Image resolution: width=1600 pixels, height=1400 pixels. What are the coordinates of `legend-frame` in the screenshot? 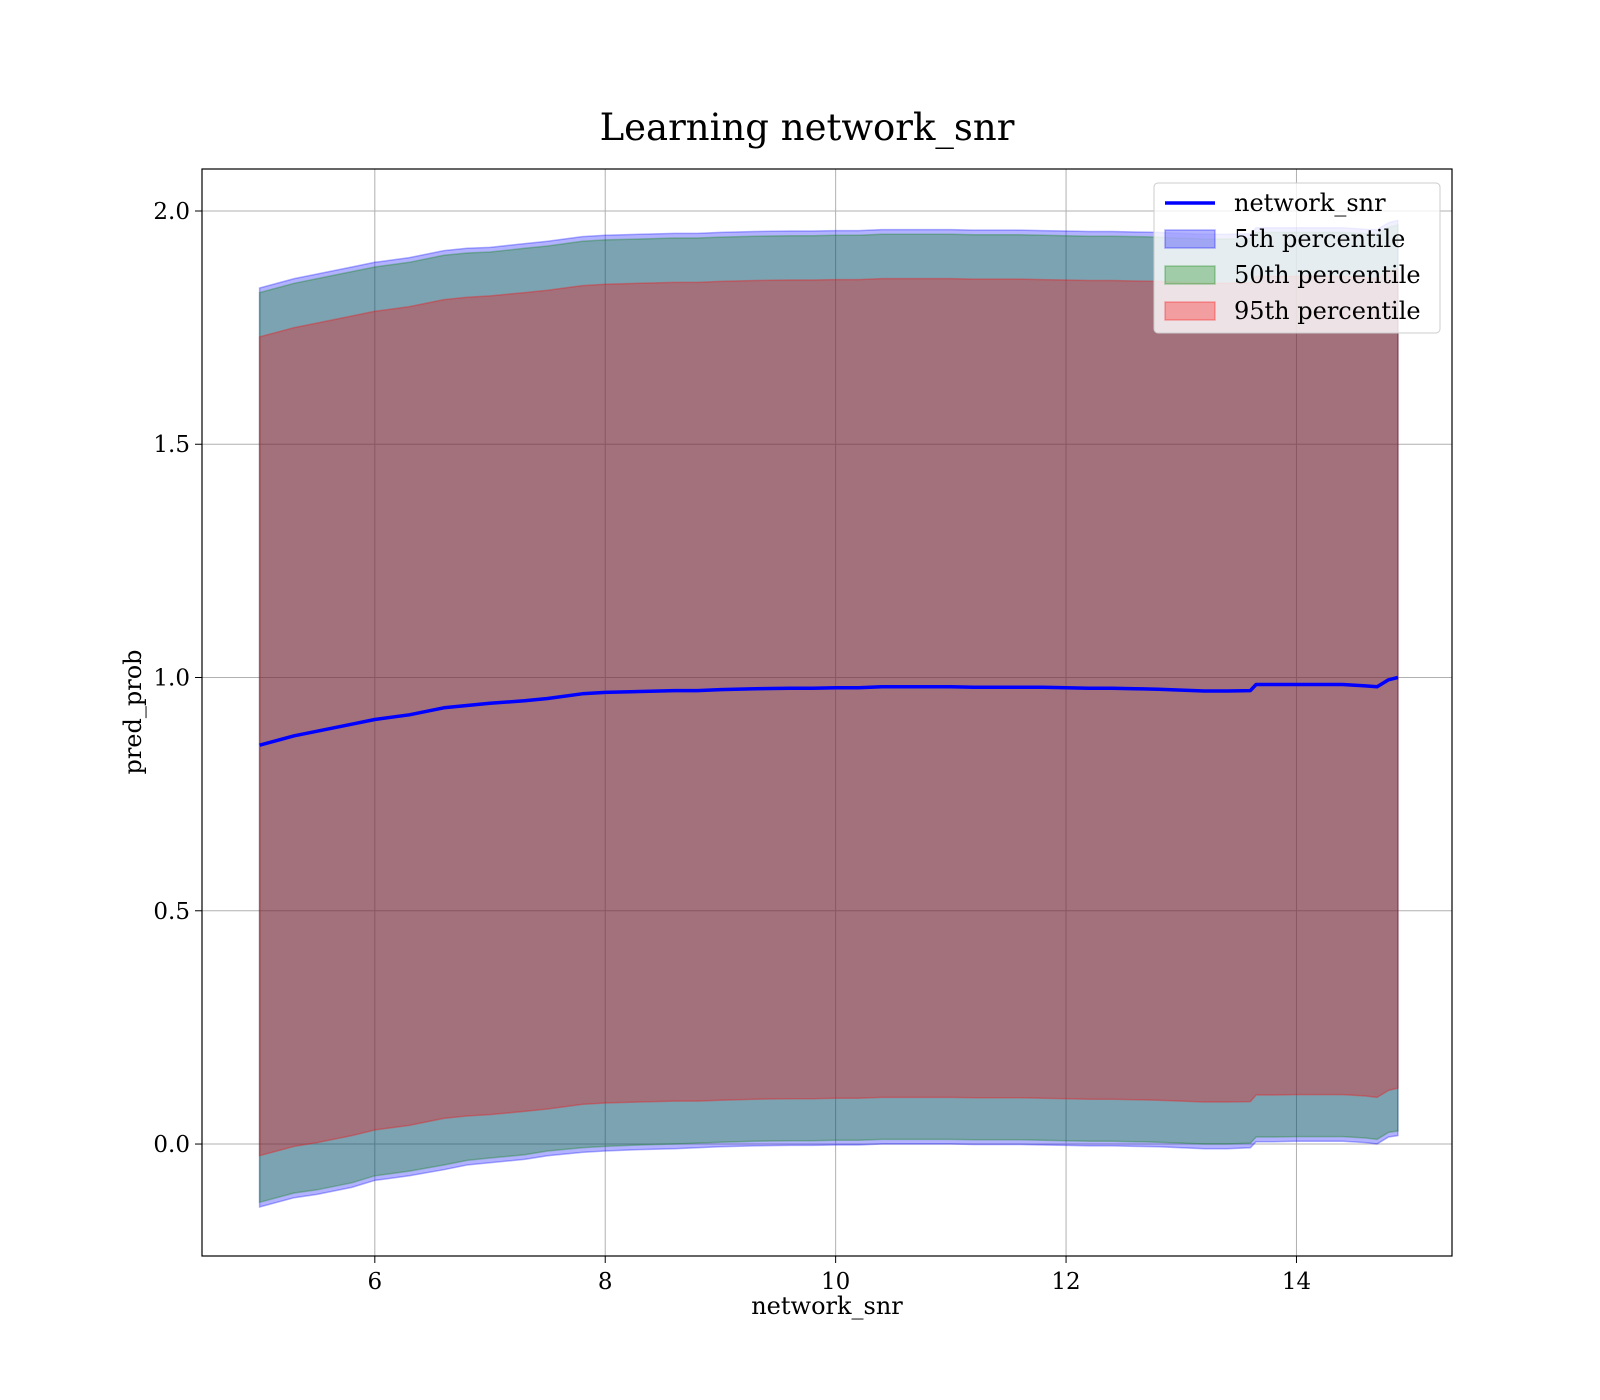 It's located at (1297, 258).